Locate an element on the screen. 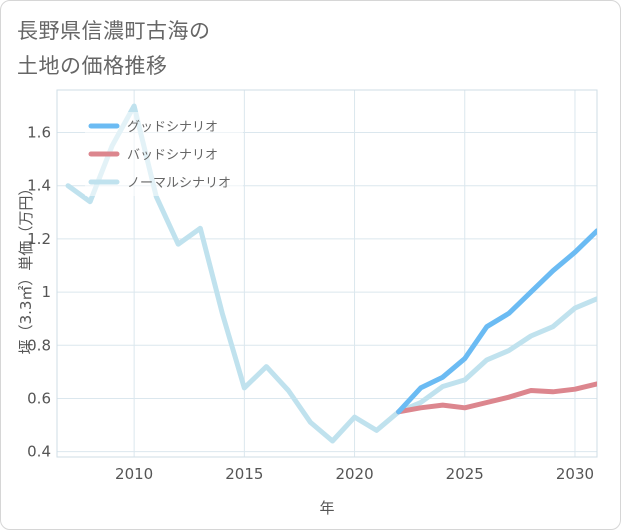 The width and height of the screenshot is (621, 530). y-tick-label: 1.6 is located at coordinates (39, 133).